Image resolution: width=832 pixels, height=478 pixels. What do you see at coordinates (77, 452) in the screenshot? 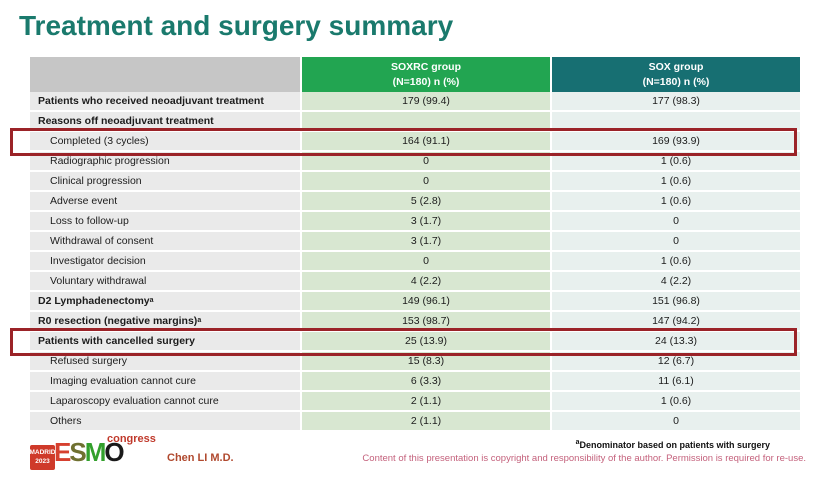
I see `esmo-letter: S` at bounding box center [77, 452].